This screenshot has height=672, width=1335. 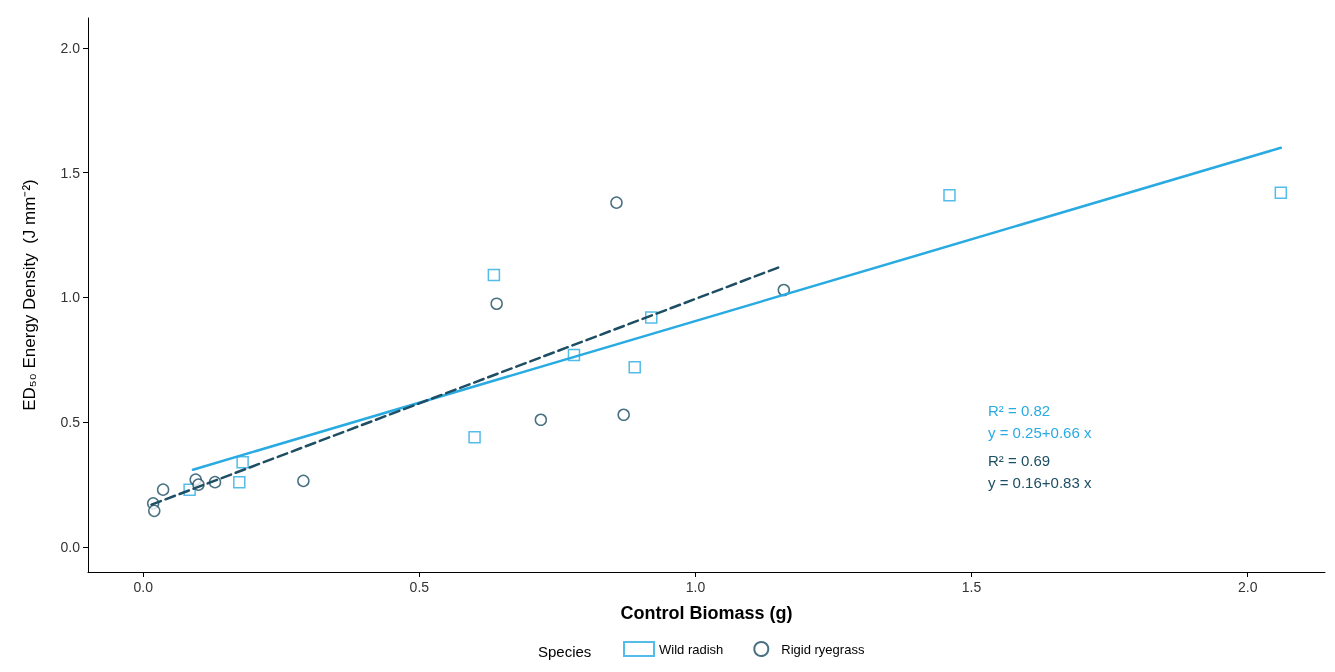 I want to click on x-tick-label: 1.5, so click(x=971, y=587).